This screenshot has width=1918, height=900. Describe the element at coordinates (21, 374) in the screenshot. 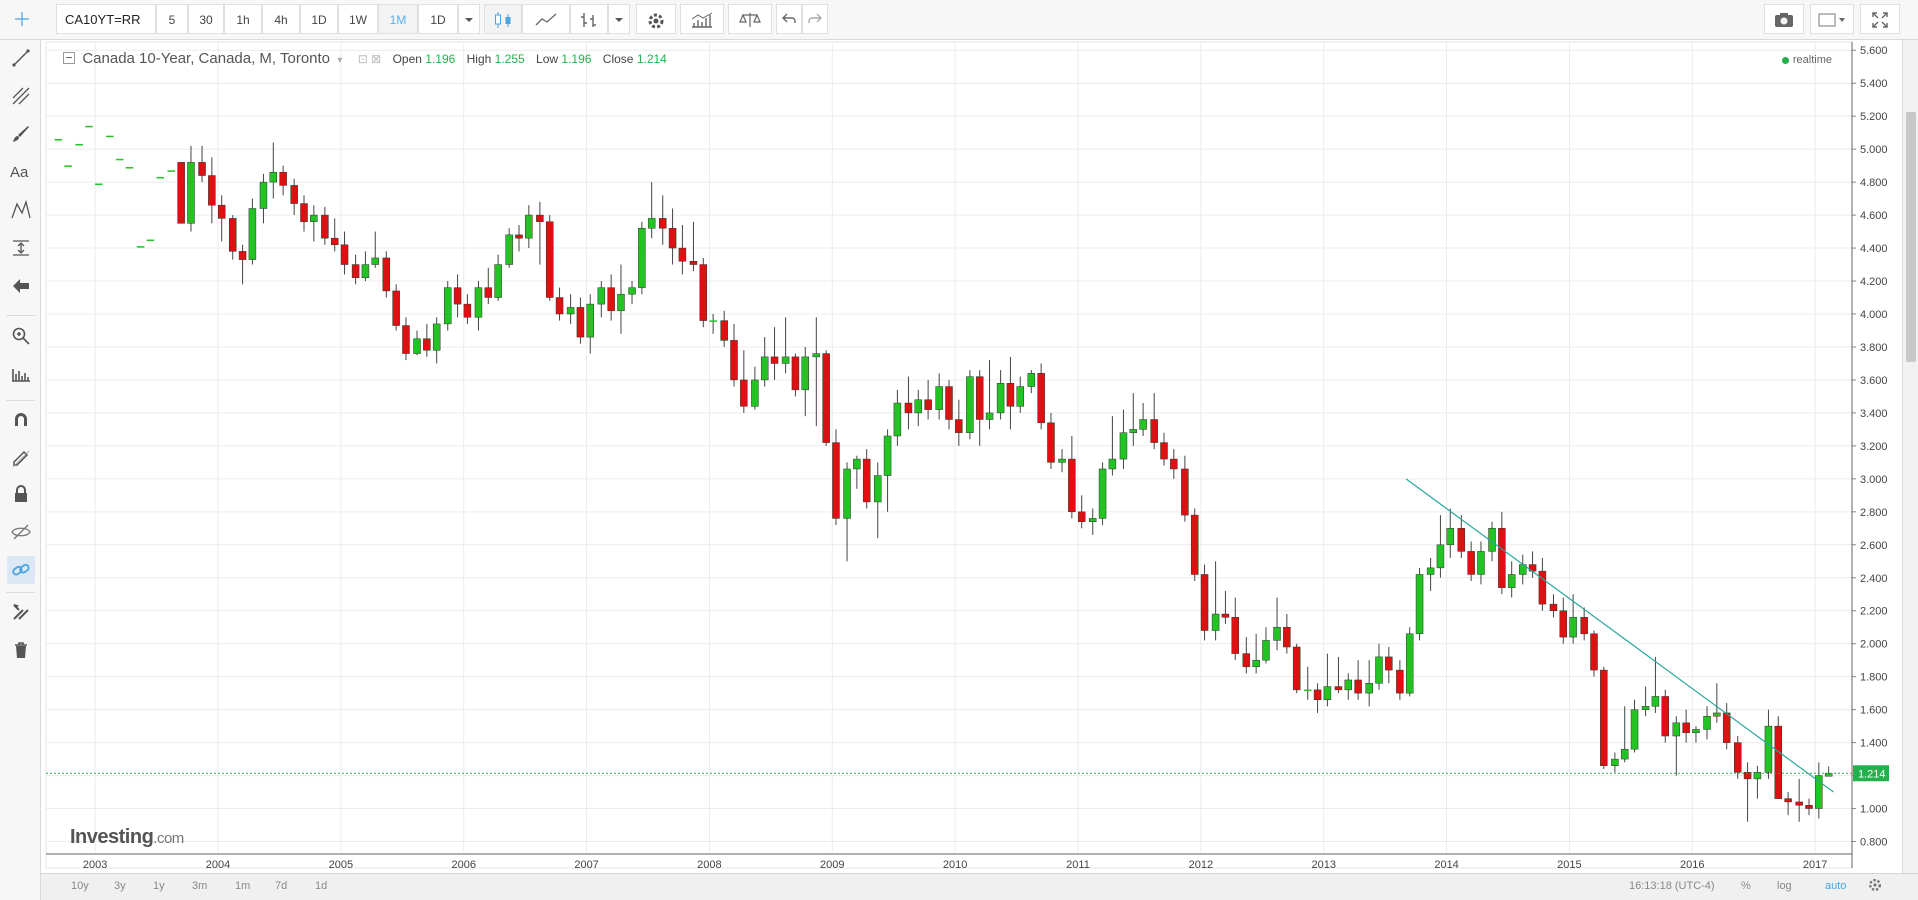

I see `ruler-icon` at that location.